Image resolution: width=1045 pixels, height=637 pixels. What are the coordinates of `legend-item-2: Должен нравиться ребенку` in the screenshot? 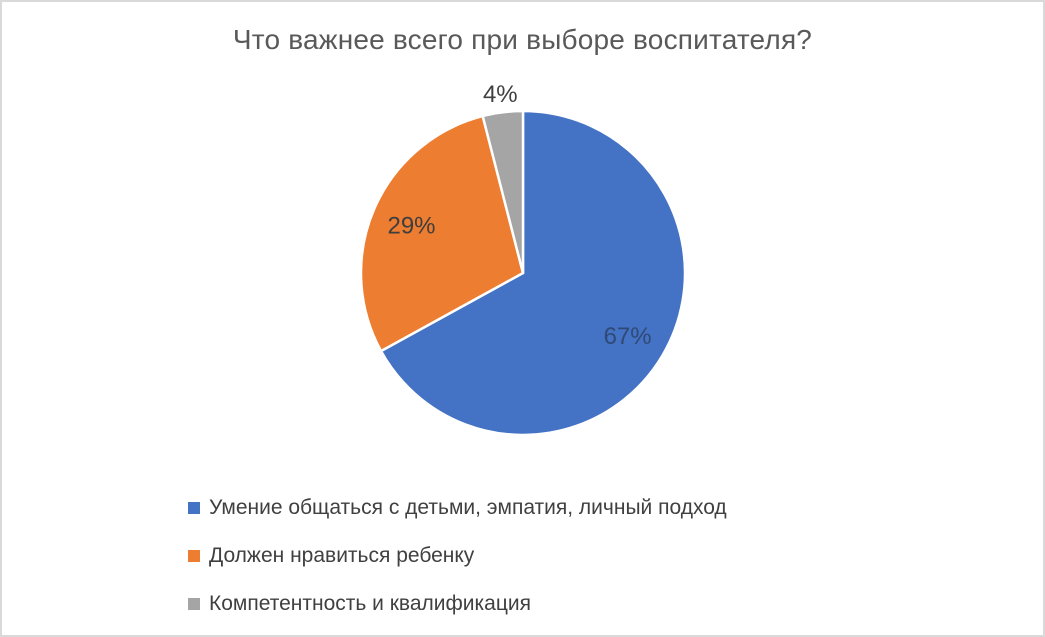 It's located at (457, 556).